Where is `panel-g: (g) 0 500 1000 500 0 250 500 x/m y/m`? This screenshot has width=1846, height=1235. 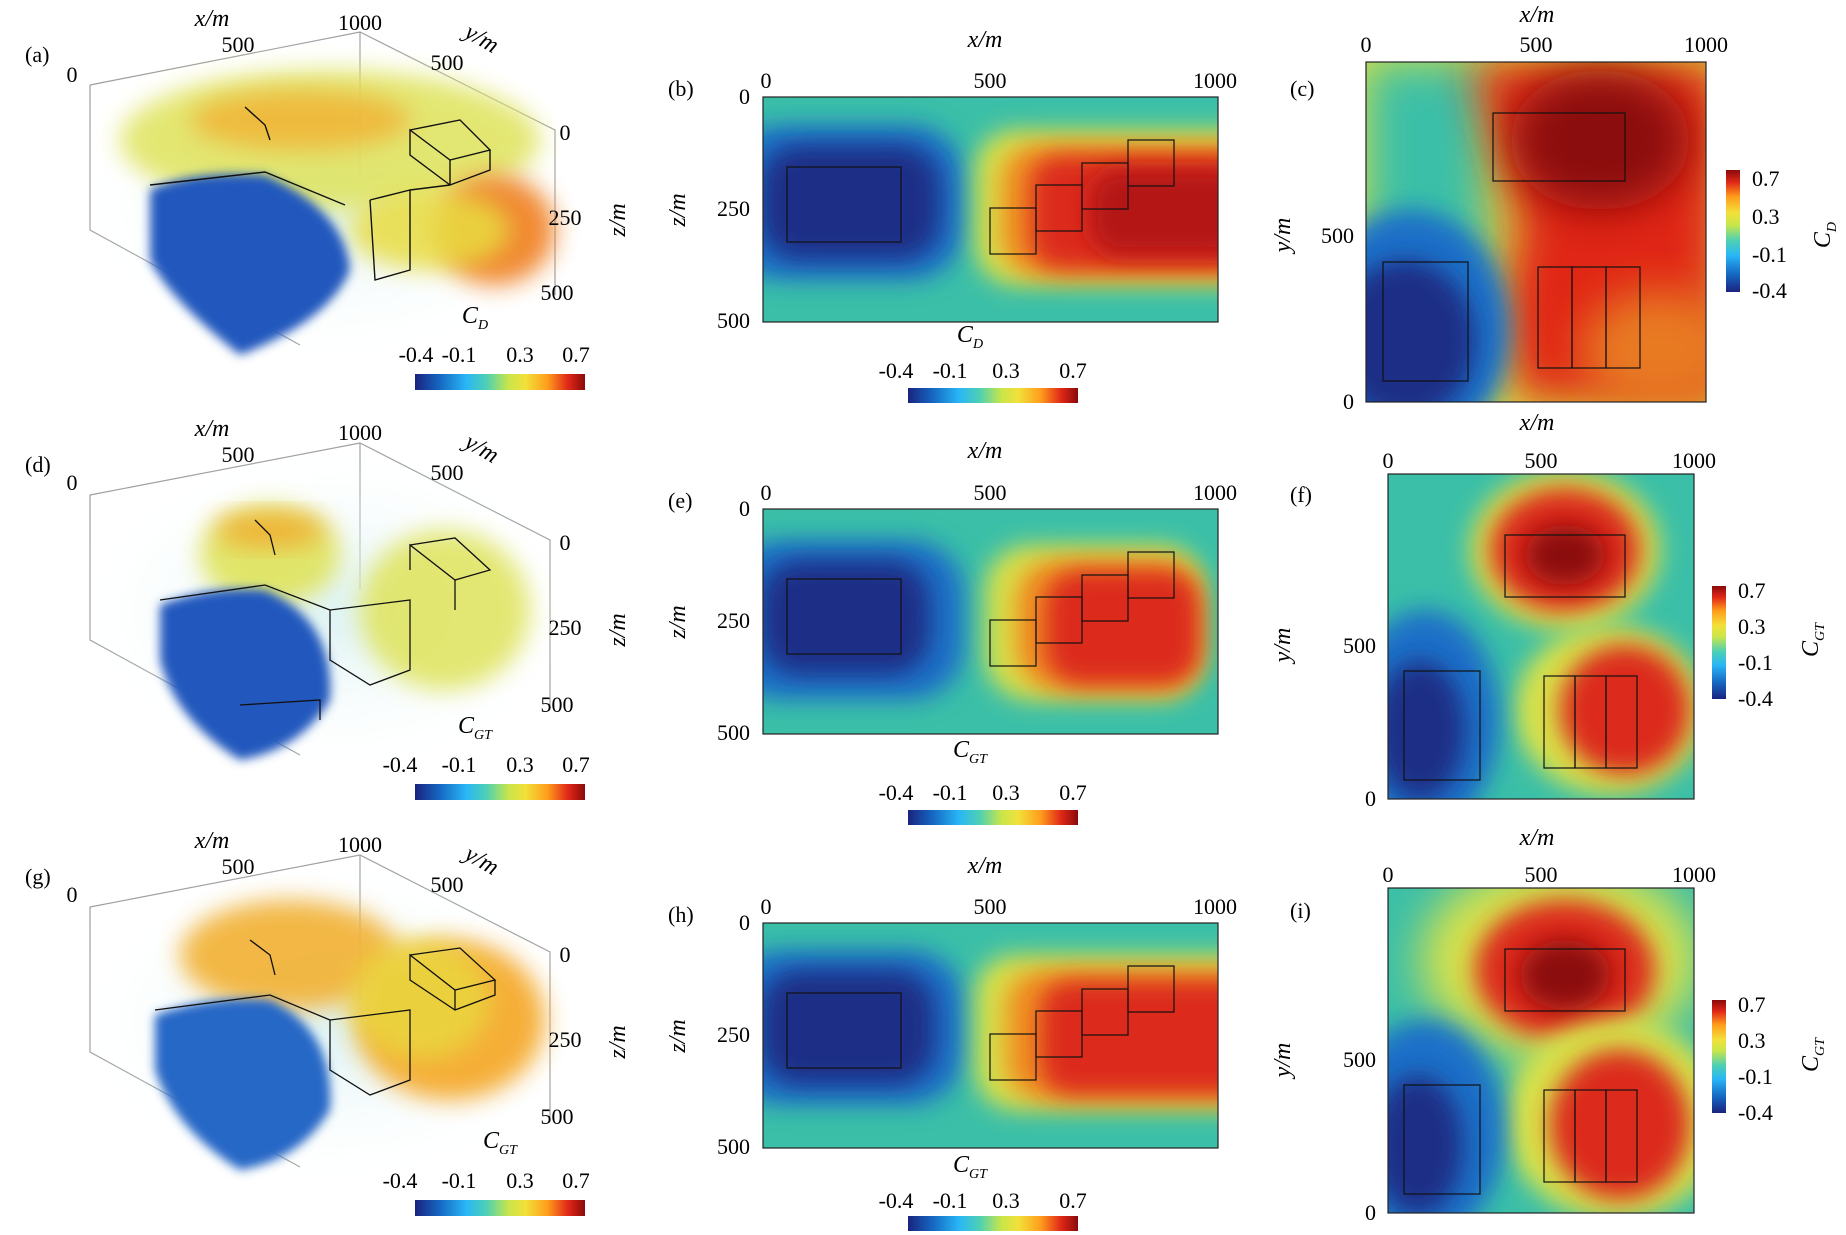 panel-g: (g) 0 500 1000 500 0 250 500 x/m y/m is located at coordinates (328, 1022).